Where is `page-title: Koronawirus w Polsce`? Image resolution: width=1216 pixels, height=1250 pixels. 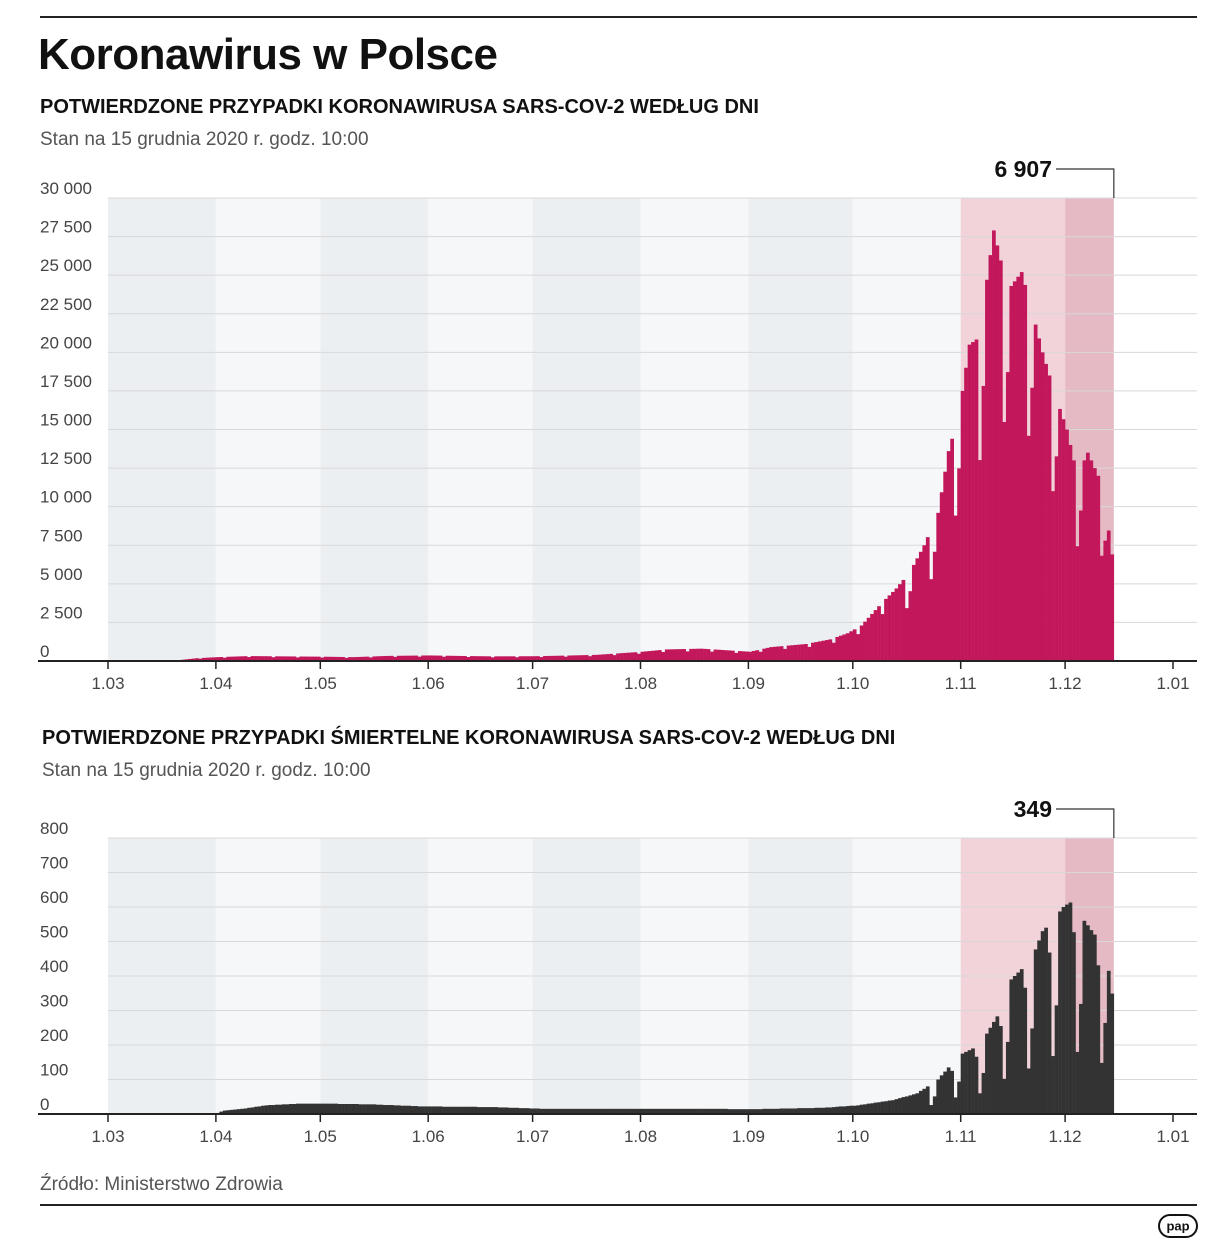 page-title: Koronawirus w Polsce is located at coordinates (268, 54).